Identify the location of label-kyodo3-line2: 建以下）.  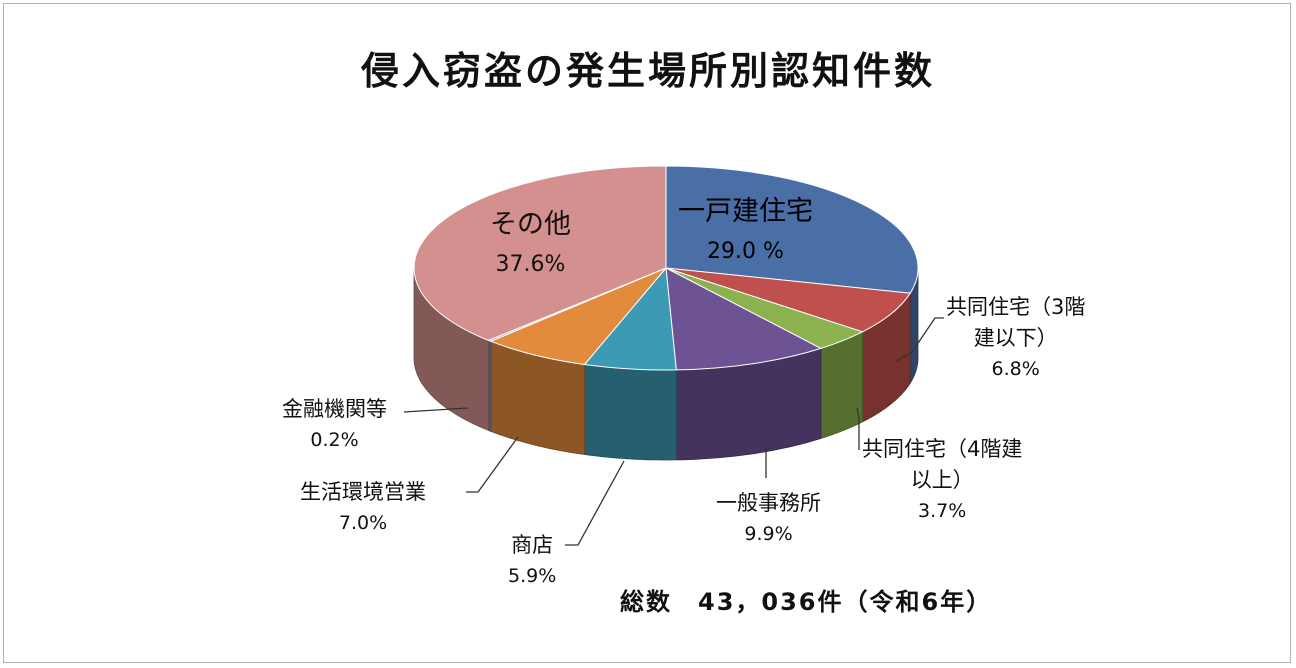
(1015, 338).